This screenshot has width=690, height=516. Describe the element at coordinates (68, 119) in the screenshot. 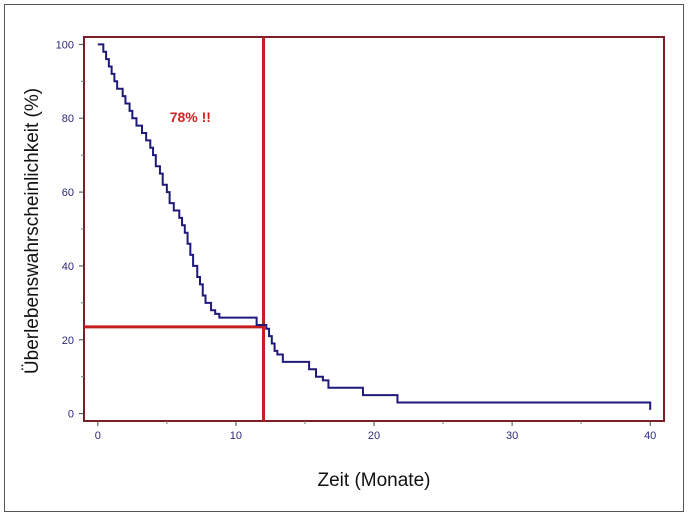

I see `y-tick-label: 80` at that location.